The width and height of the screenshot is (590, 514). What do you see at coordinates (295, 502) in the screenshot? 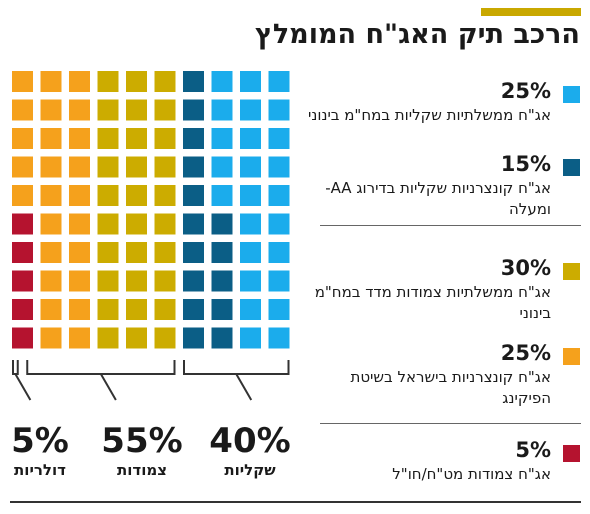
I see `bottom-rule` at bounding box center [295, 502].